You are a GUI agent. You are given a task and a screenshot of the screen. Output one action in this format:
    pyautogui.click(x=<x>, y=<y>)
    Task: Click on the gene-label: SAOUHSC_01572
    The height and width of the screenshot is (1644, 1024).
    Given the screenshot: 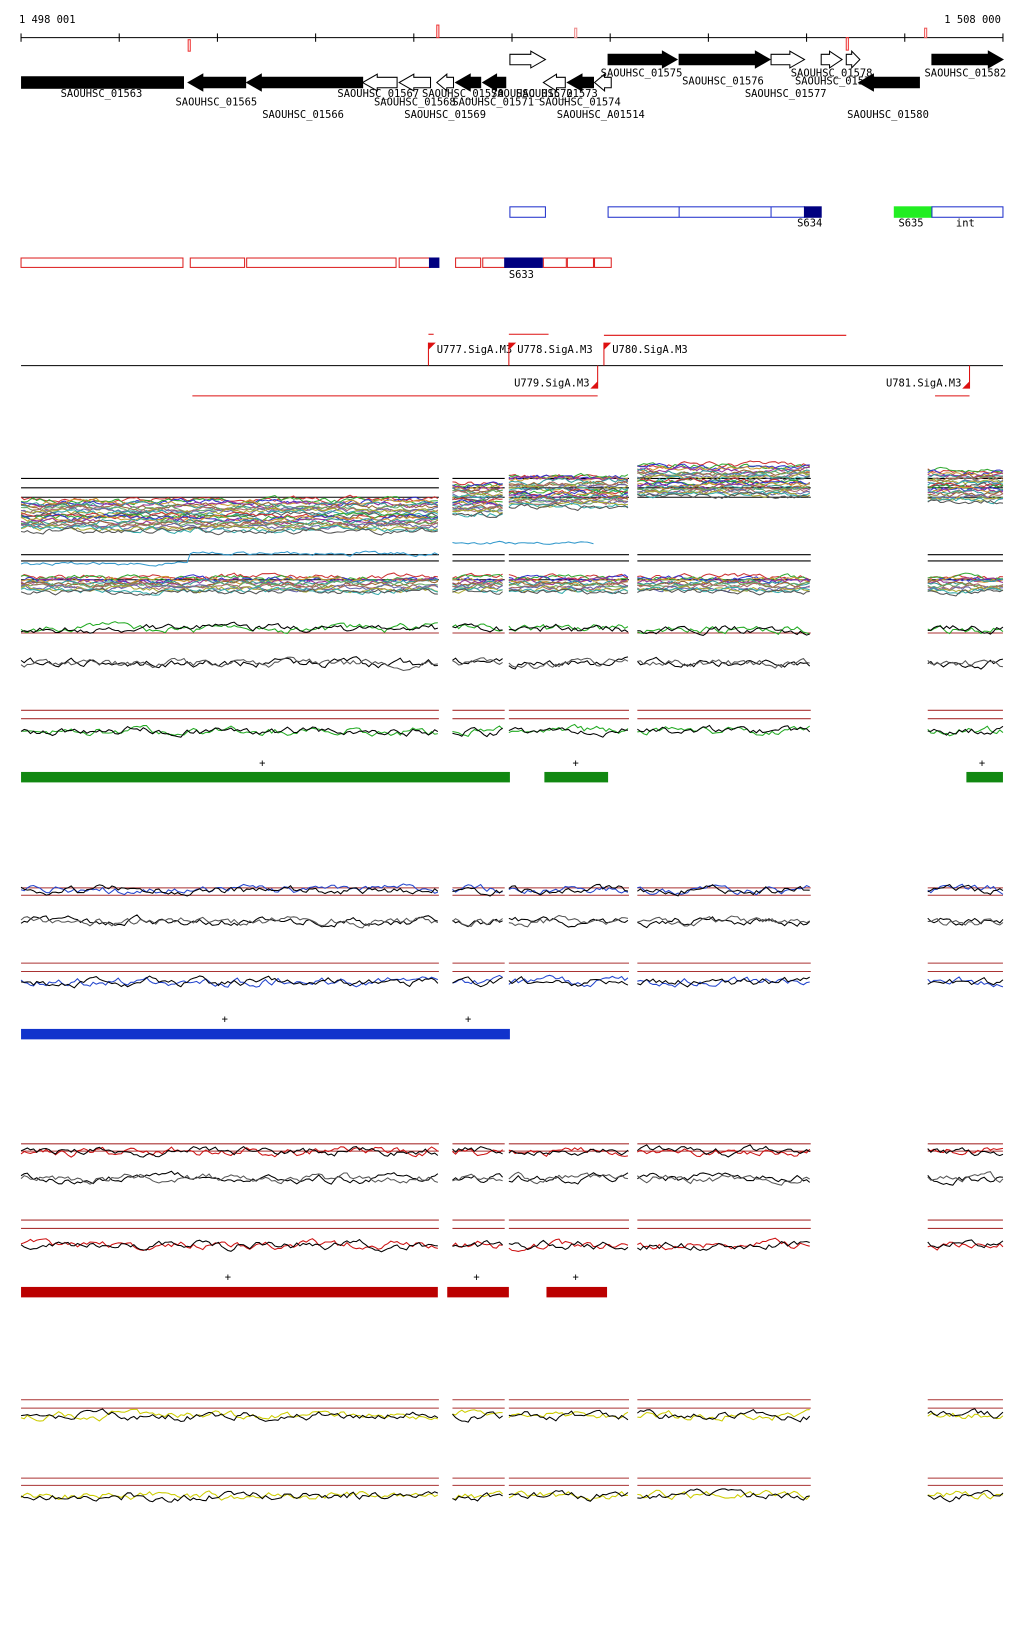 What is the action you would take?
    pyautogui.click(x=532, y=94)
    